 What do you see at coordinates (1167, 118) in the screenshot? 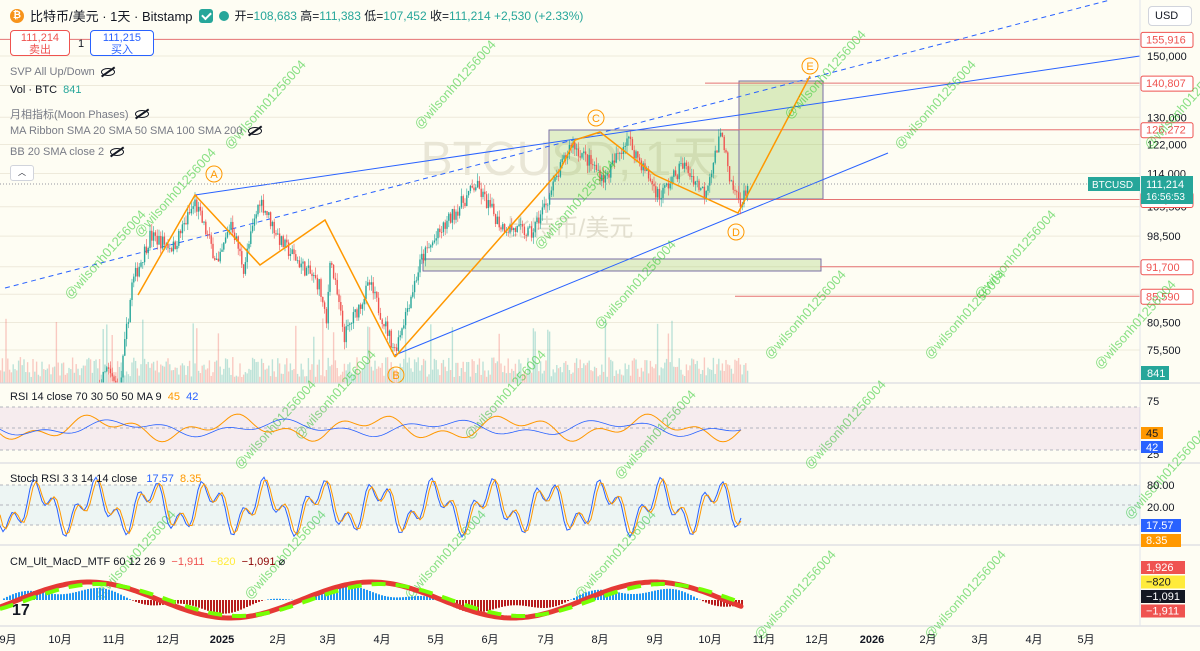
I see `y-tick-label: 130,000` at bounding box center [1167, 118].